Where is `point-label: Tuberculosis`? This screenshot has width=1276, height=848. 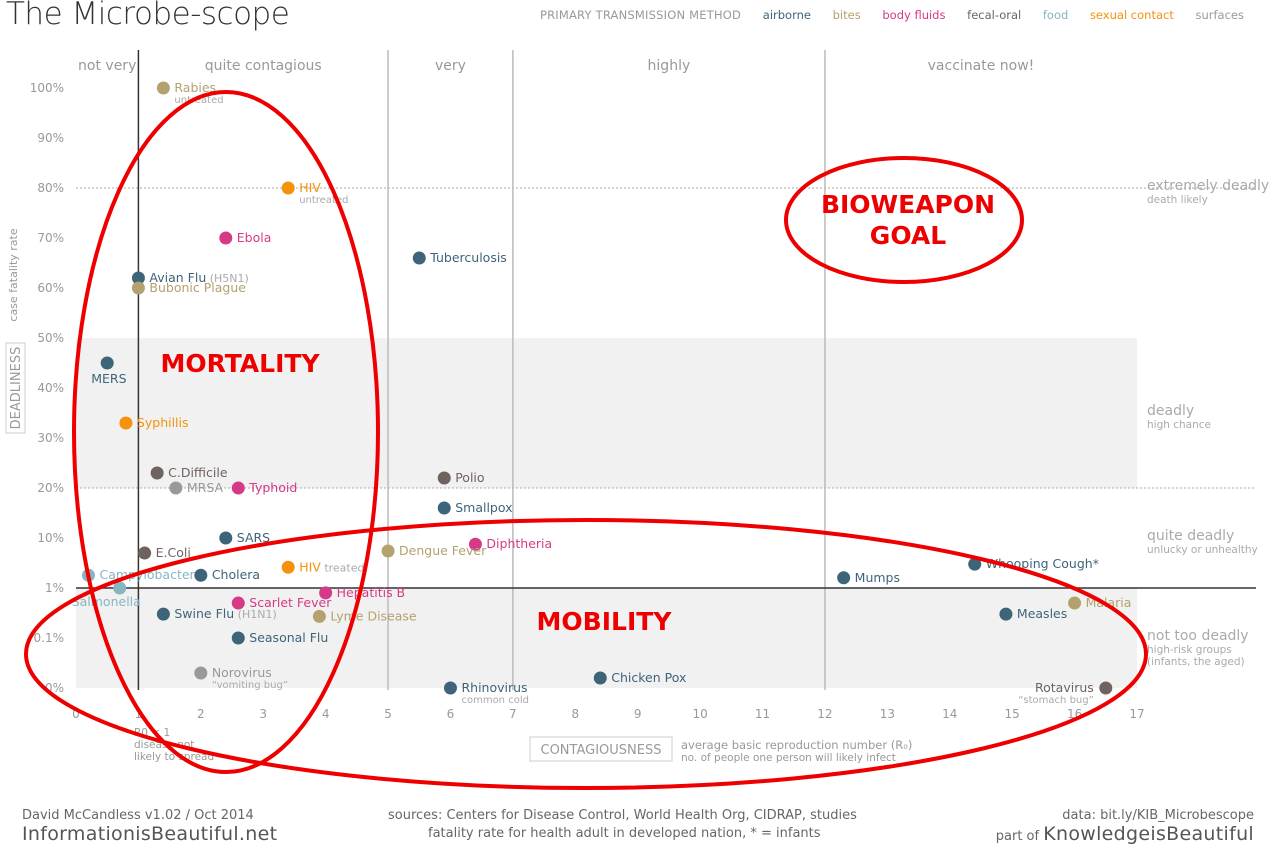
point-label: Tuberculosis is located at coordinates (468, 257).